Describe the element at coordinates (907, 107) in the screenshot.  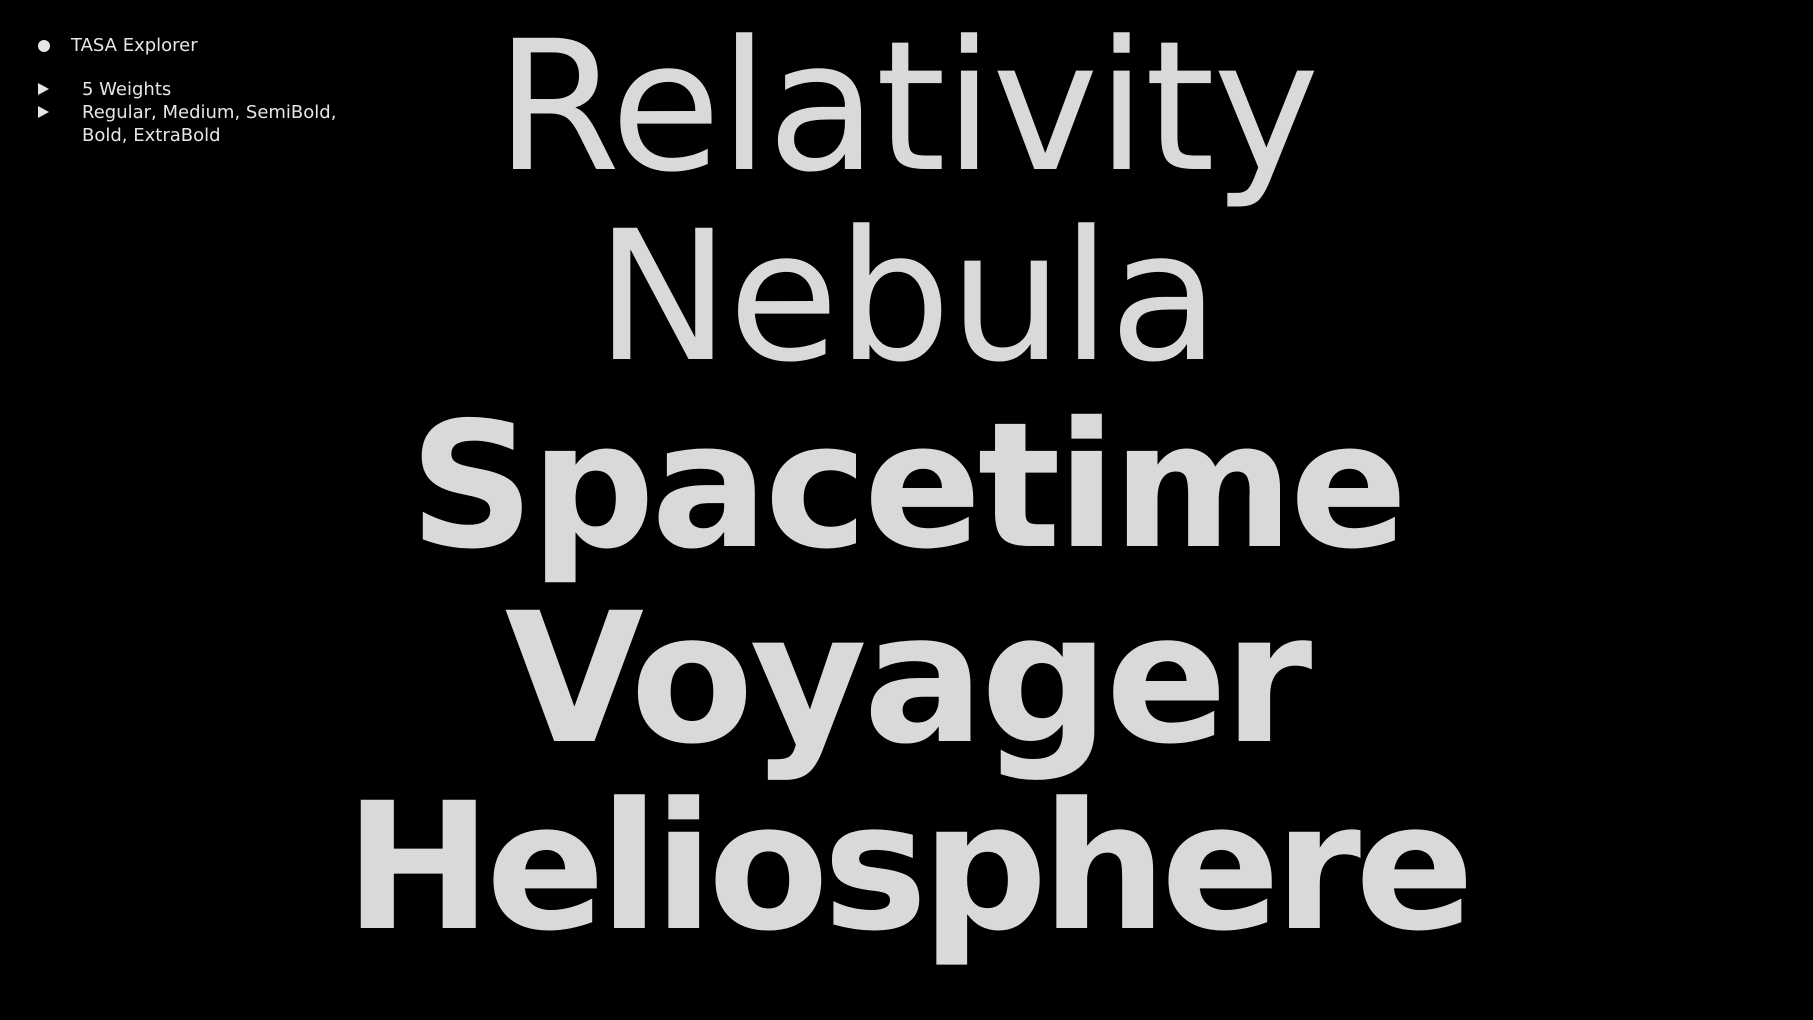
I see `specimen-word-regular: Relativity` at that location.